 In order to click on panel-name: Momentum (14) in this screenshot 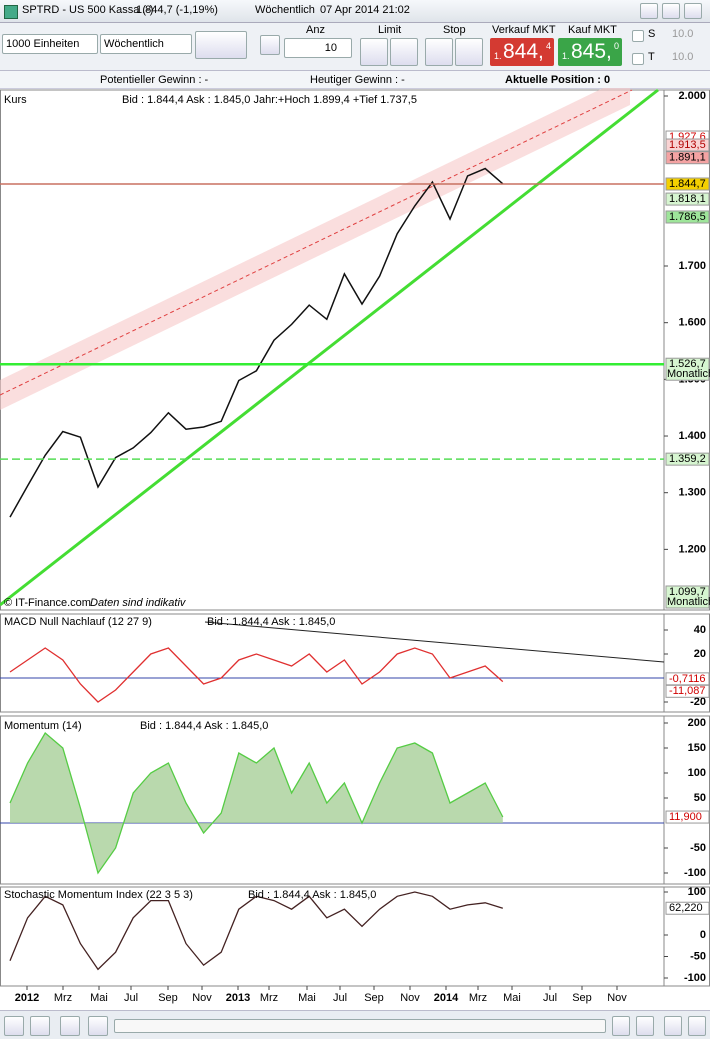, I will do `click(43, 726)`.